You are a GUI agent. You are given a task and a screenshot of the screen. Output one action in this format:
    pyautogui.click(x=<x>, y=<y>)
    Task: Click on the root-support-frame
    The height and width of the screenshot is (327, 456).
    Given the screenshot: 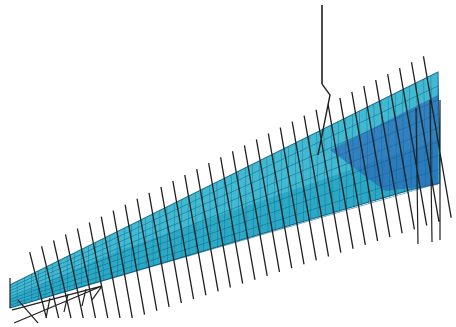 What is the action you would take?
    pyautogui.click(x=56, y=301)
    